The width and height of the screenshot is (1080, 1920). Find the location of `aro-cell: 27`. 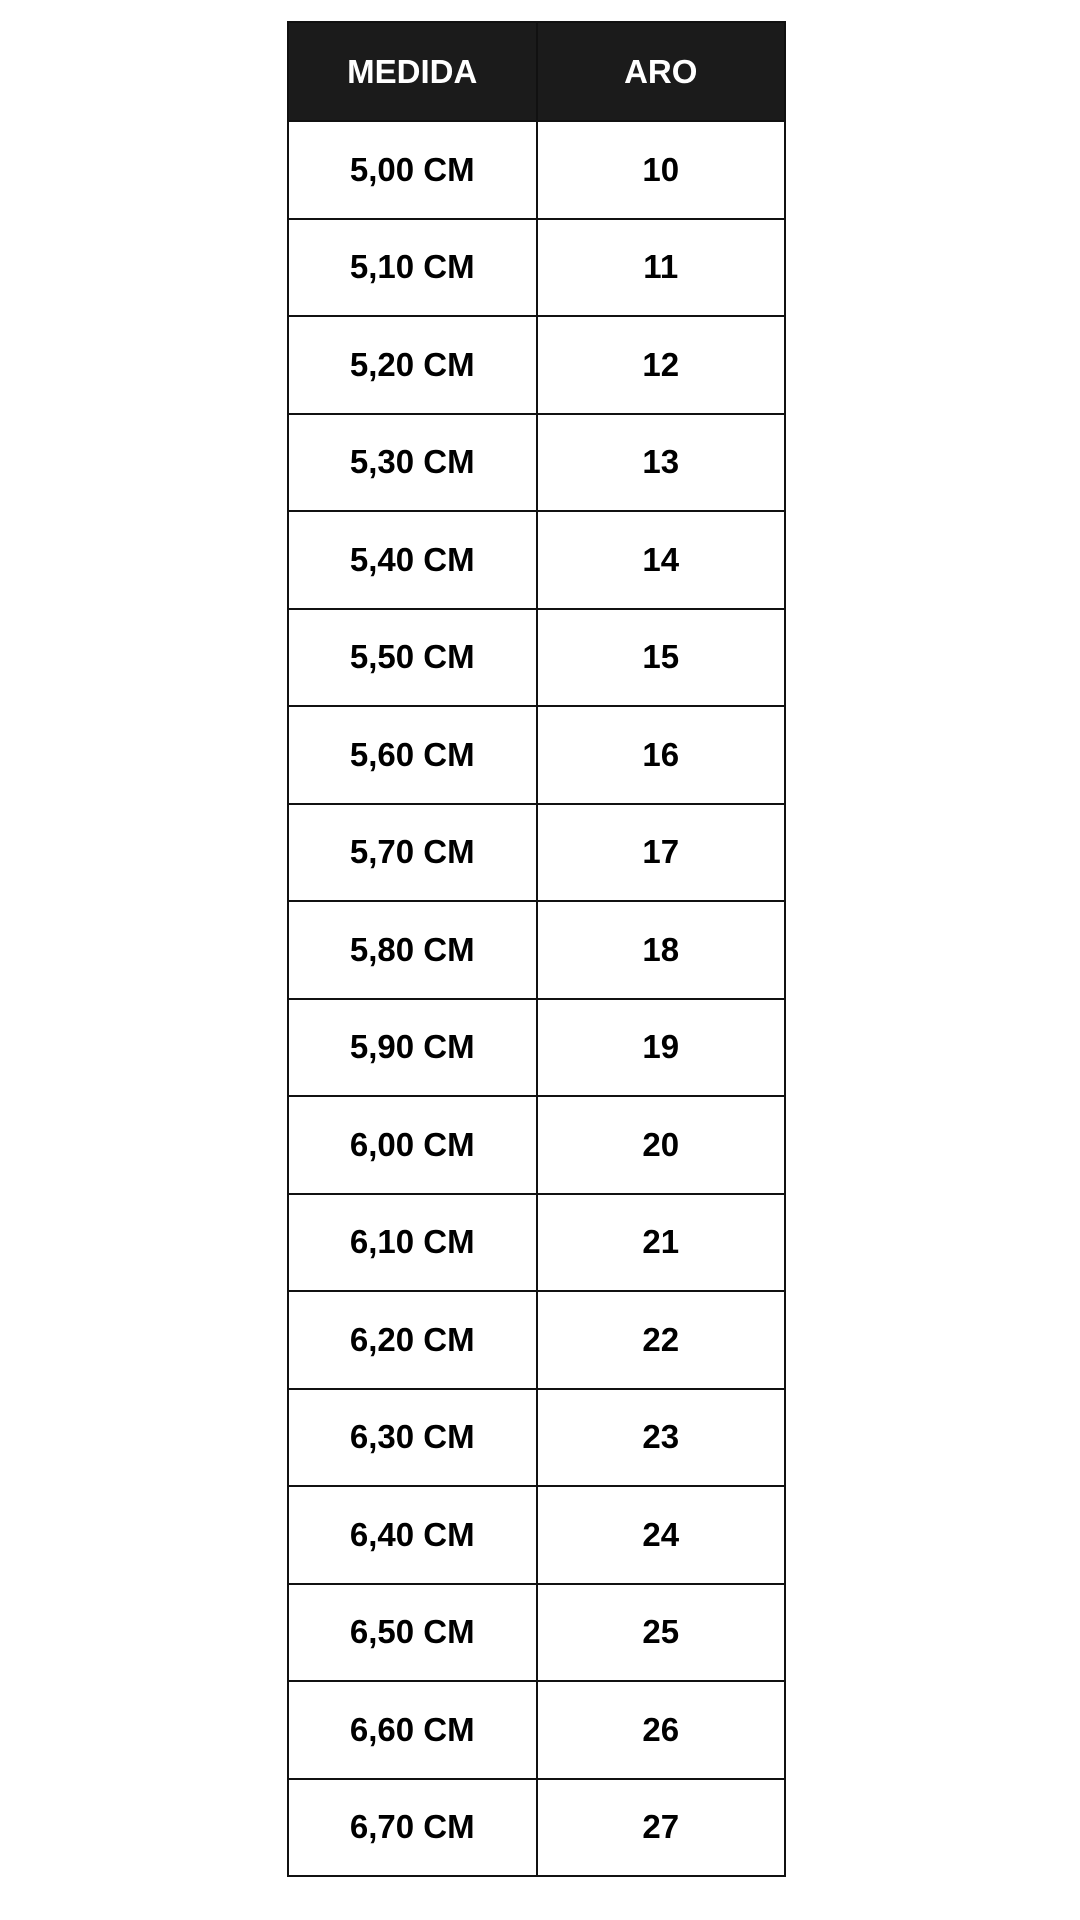

aro-cell: 27 is located at coordinates (660, 1827).